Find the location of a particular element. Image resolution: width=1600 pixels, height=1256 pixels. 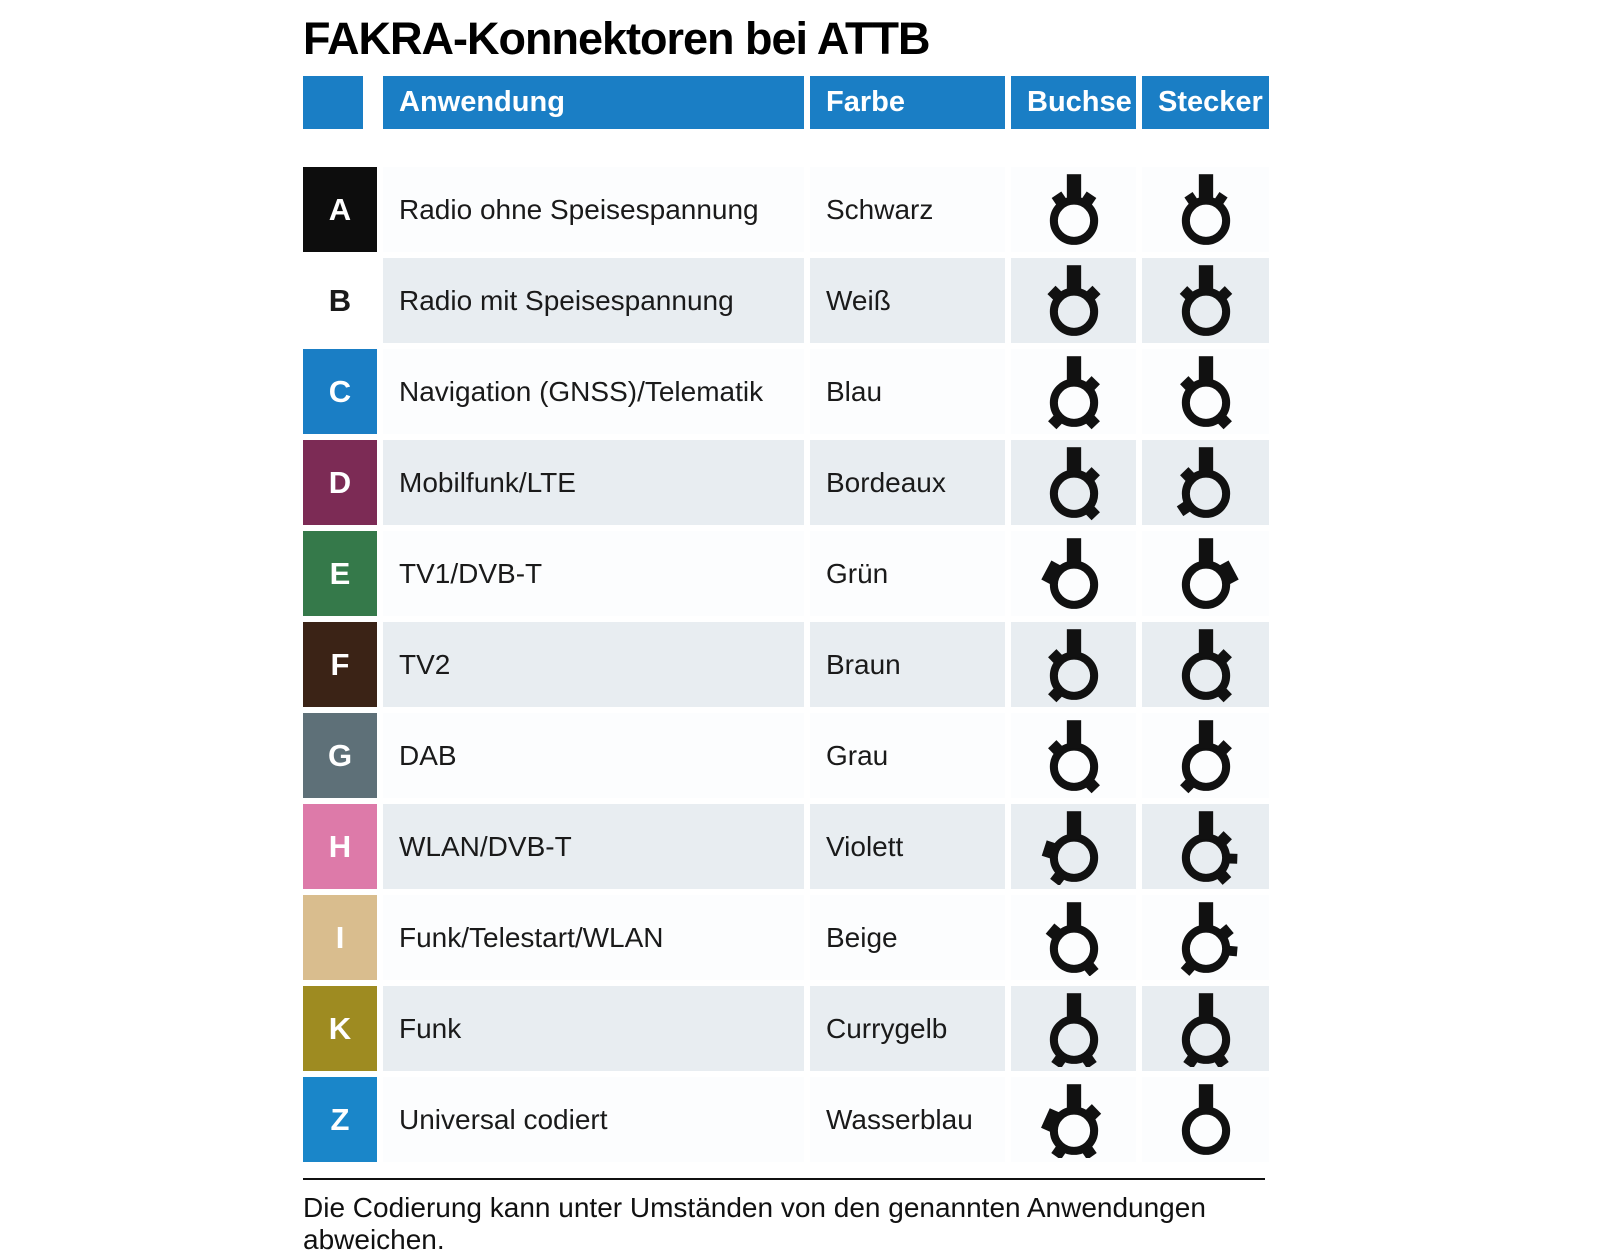

farbe-cell: Bordeaux is located at coordinates (907, 482).